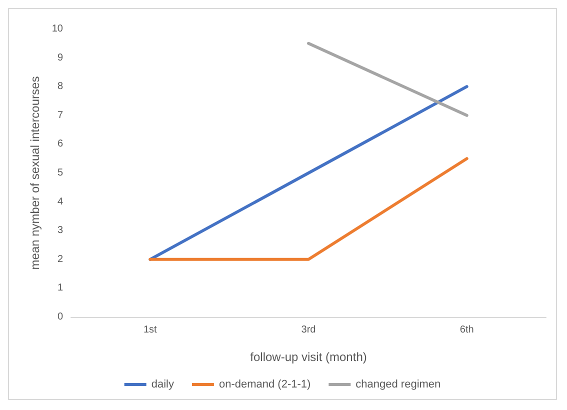 This screenshot has width=567, height=410. Describe the element at coordinates (398, 384) in the screenshot. I see `legend-label: changed regimen` at that location.